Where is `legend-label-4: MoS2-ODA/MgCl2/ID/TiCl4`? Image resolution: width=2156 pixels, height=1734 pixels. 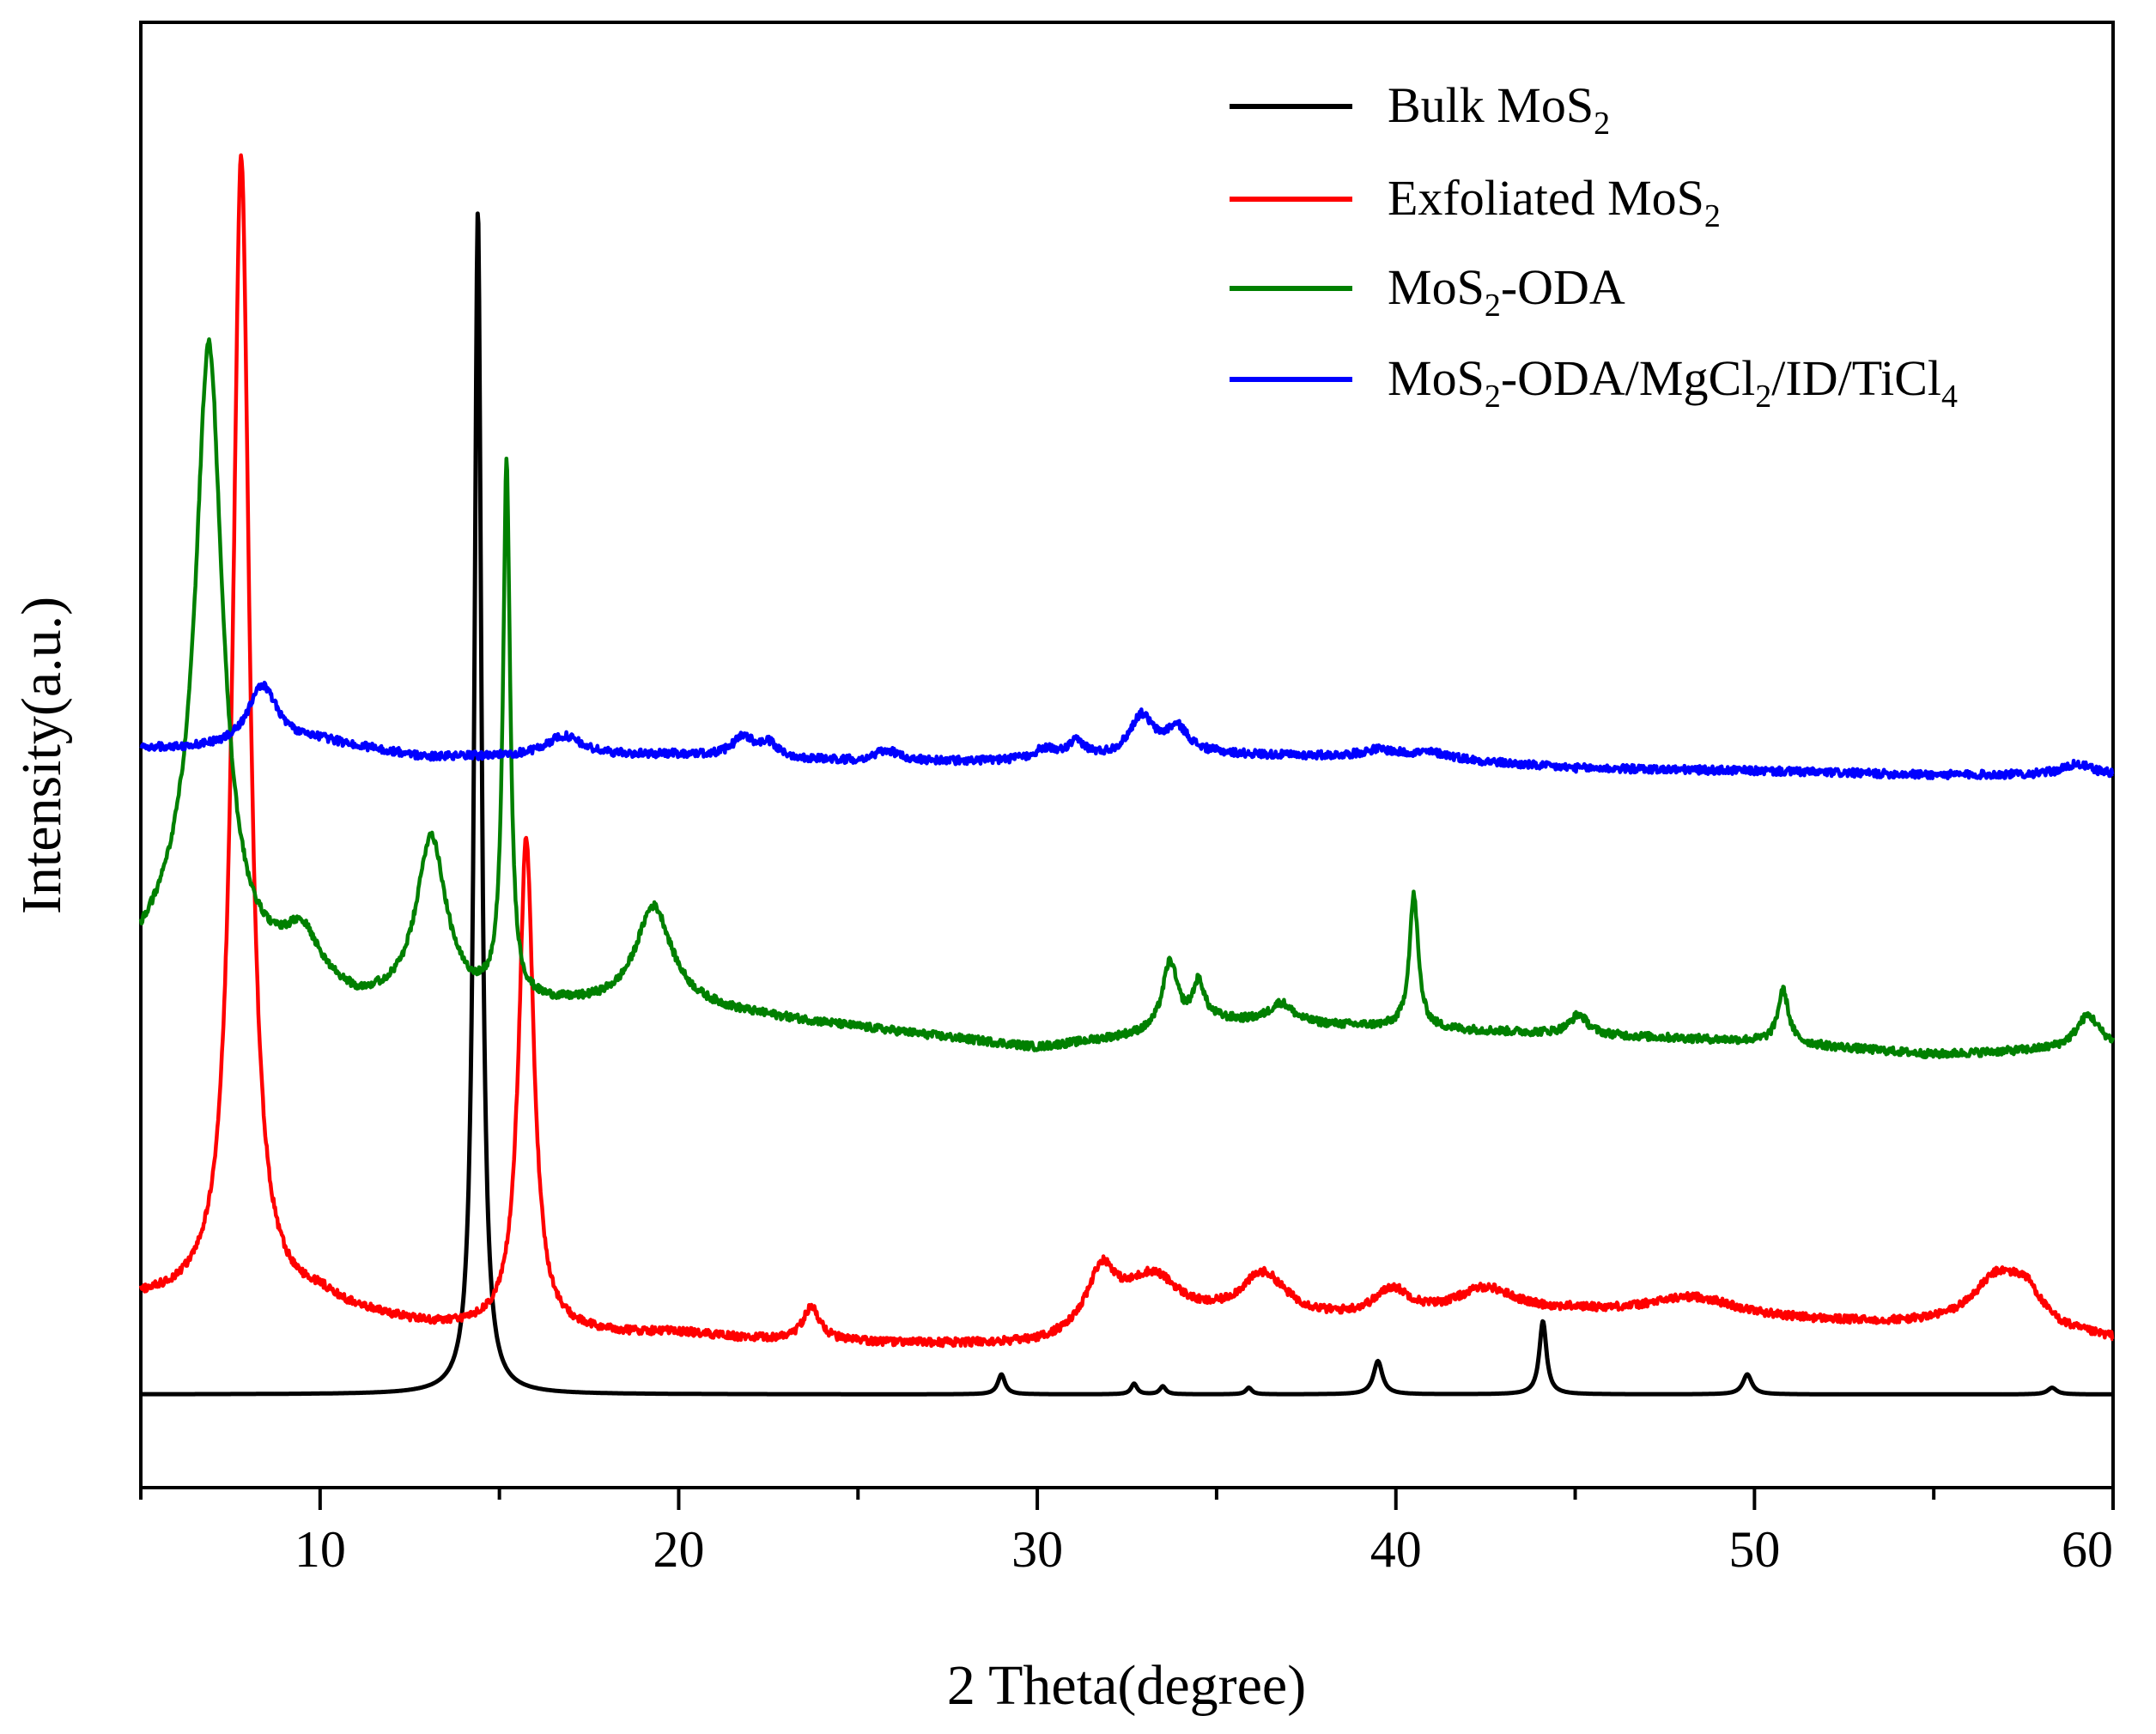
legend-label-4: MoS2-ODA/MgCl2/ID/TiCl4 is located at coordinates (1673, 382).